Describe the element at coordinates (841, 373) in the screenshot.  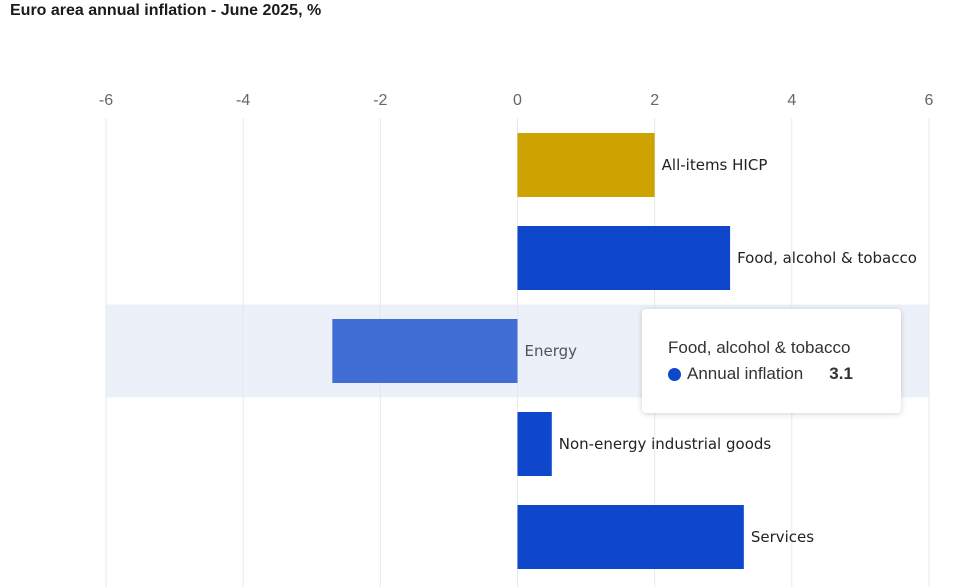
I see `tooltip-value: 3.1` at that location.